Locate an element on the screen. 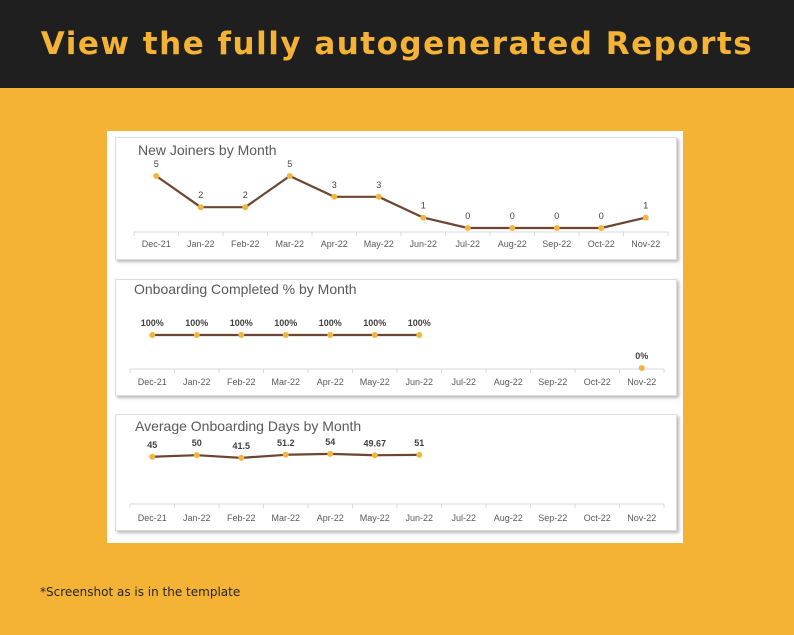 The height and width of the screenshot is (635, 794). data-label: 49.67 is located at coordinates (374, 443).